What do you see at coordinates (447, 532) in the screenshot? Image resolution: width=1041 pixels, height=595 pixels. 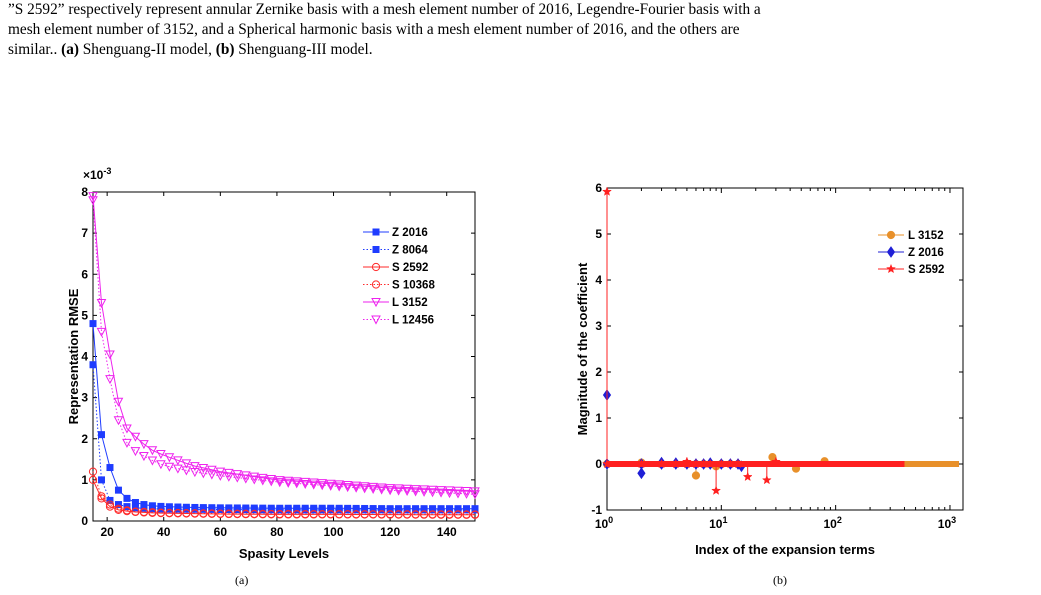 I see `x-tick-label: 140` at bounding box center [447, 532].